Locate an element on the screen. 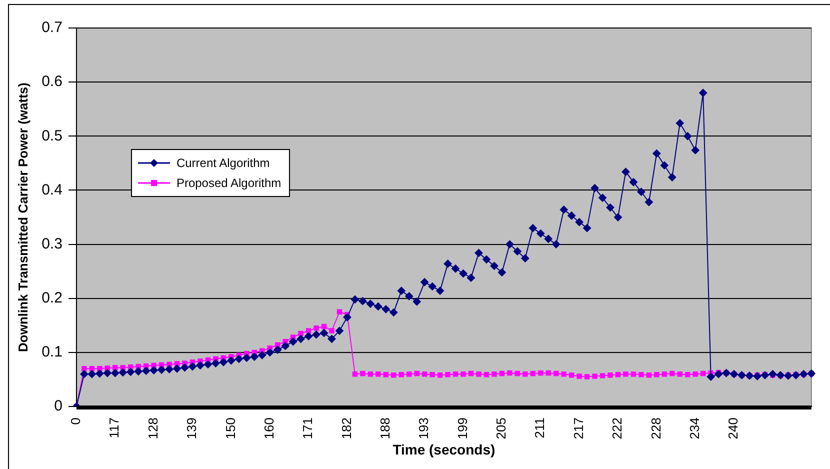  x-axis-title: Time (seconds) is located at coordinates (444, 449).